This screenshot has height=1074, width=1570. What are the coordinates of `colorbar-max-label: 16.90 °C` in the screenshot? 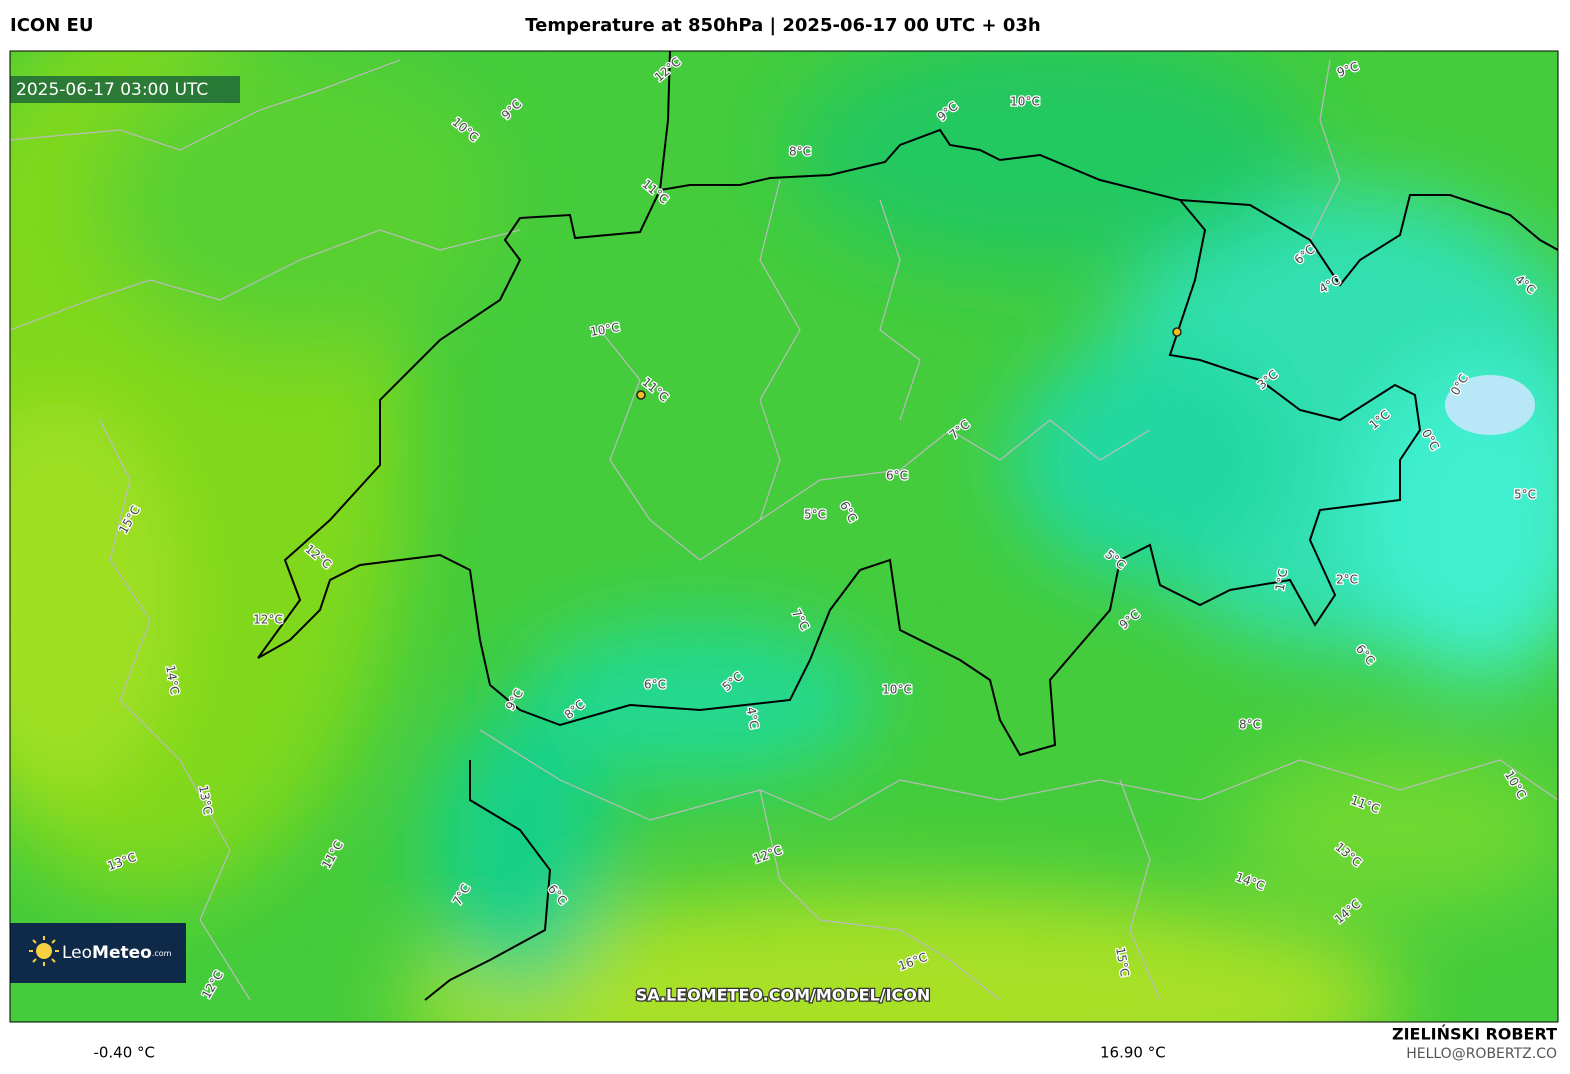 It's located at (1133, 1053).